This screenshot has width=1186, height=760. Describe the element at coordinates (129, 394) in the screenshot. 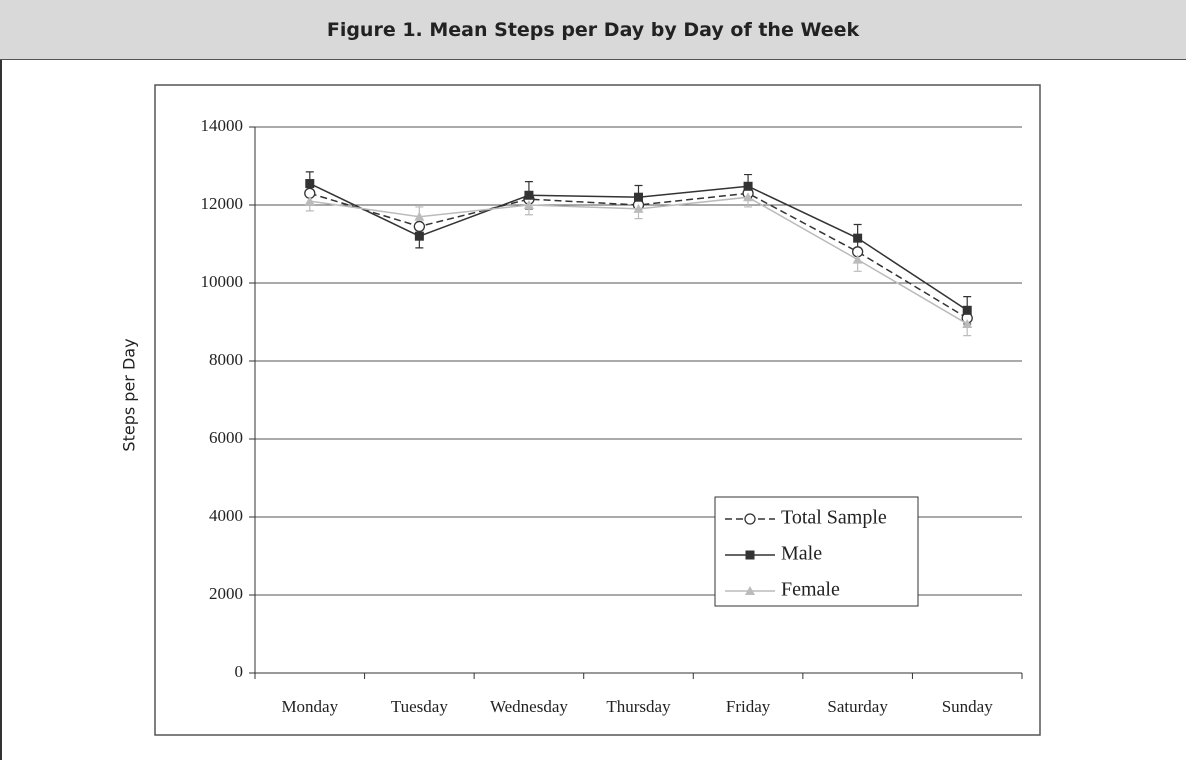

I see `y-axis-label: Steps per Day` at that location.